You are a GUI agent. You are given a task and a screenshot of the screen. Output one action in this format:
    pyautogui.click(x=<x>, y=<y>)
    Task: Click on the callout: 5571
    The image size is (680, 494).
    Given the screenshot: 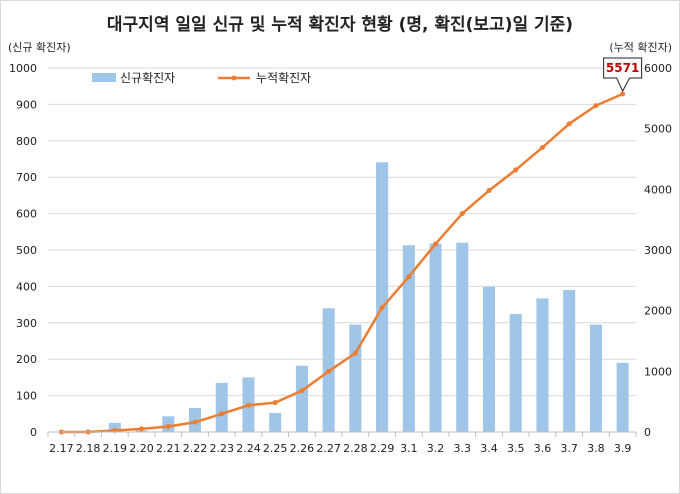 What is the action you would take?
    pyautogui.click(x=623, y=75)
    